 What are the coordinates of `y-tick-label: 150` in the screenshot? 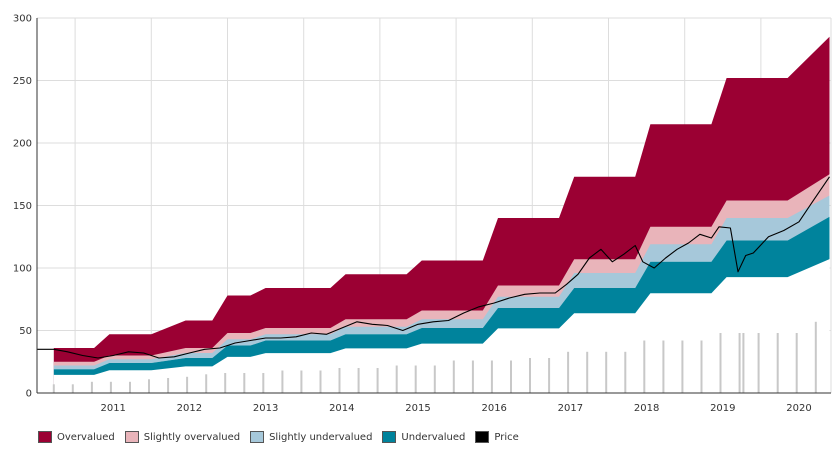 It's located at (22, 206).